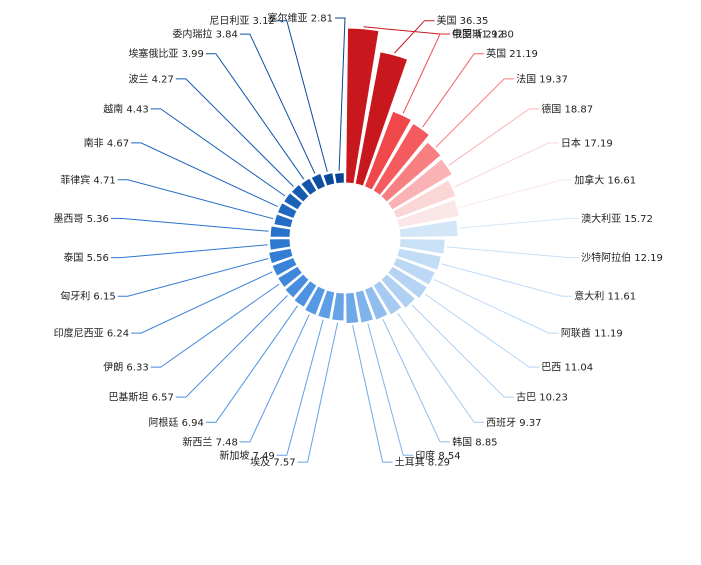  Describe the element at coordinates (329, 179) in the screenshot. I see `slice-35-wedge` at that location.